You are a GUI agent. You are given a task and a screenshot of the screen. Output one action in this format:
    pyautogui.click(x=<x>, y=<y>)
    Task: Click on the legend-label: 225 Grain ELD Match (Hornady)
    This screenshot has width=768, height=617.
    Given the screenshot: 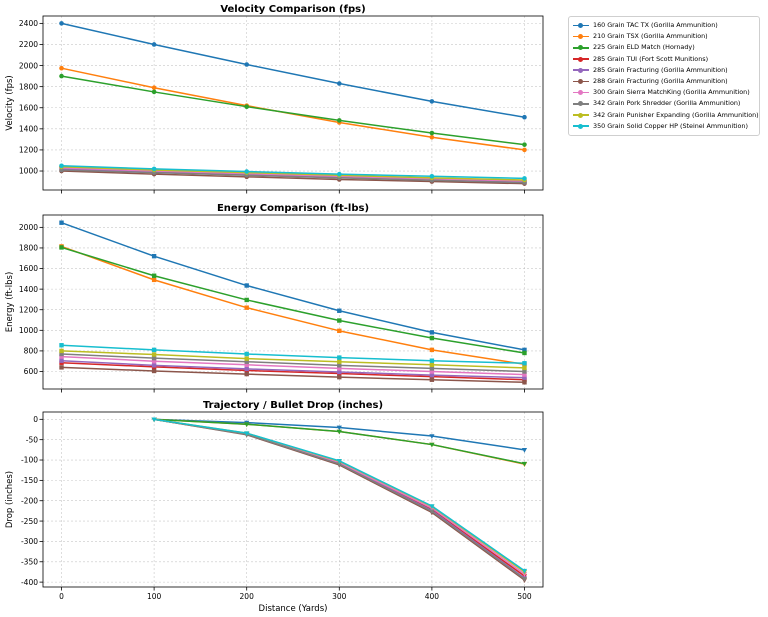 What is the action you would take?
    pyautogui.click(x=644, y=47)
    